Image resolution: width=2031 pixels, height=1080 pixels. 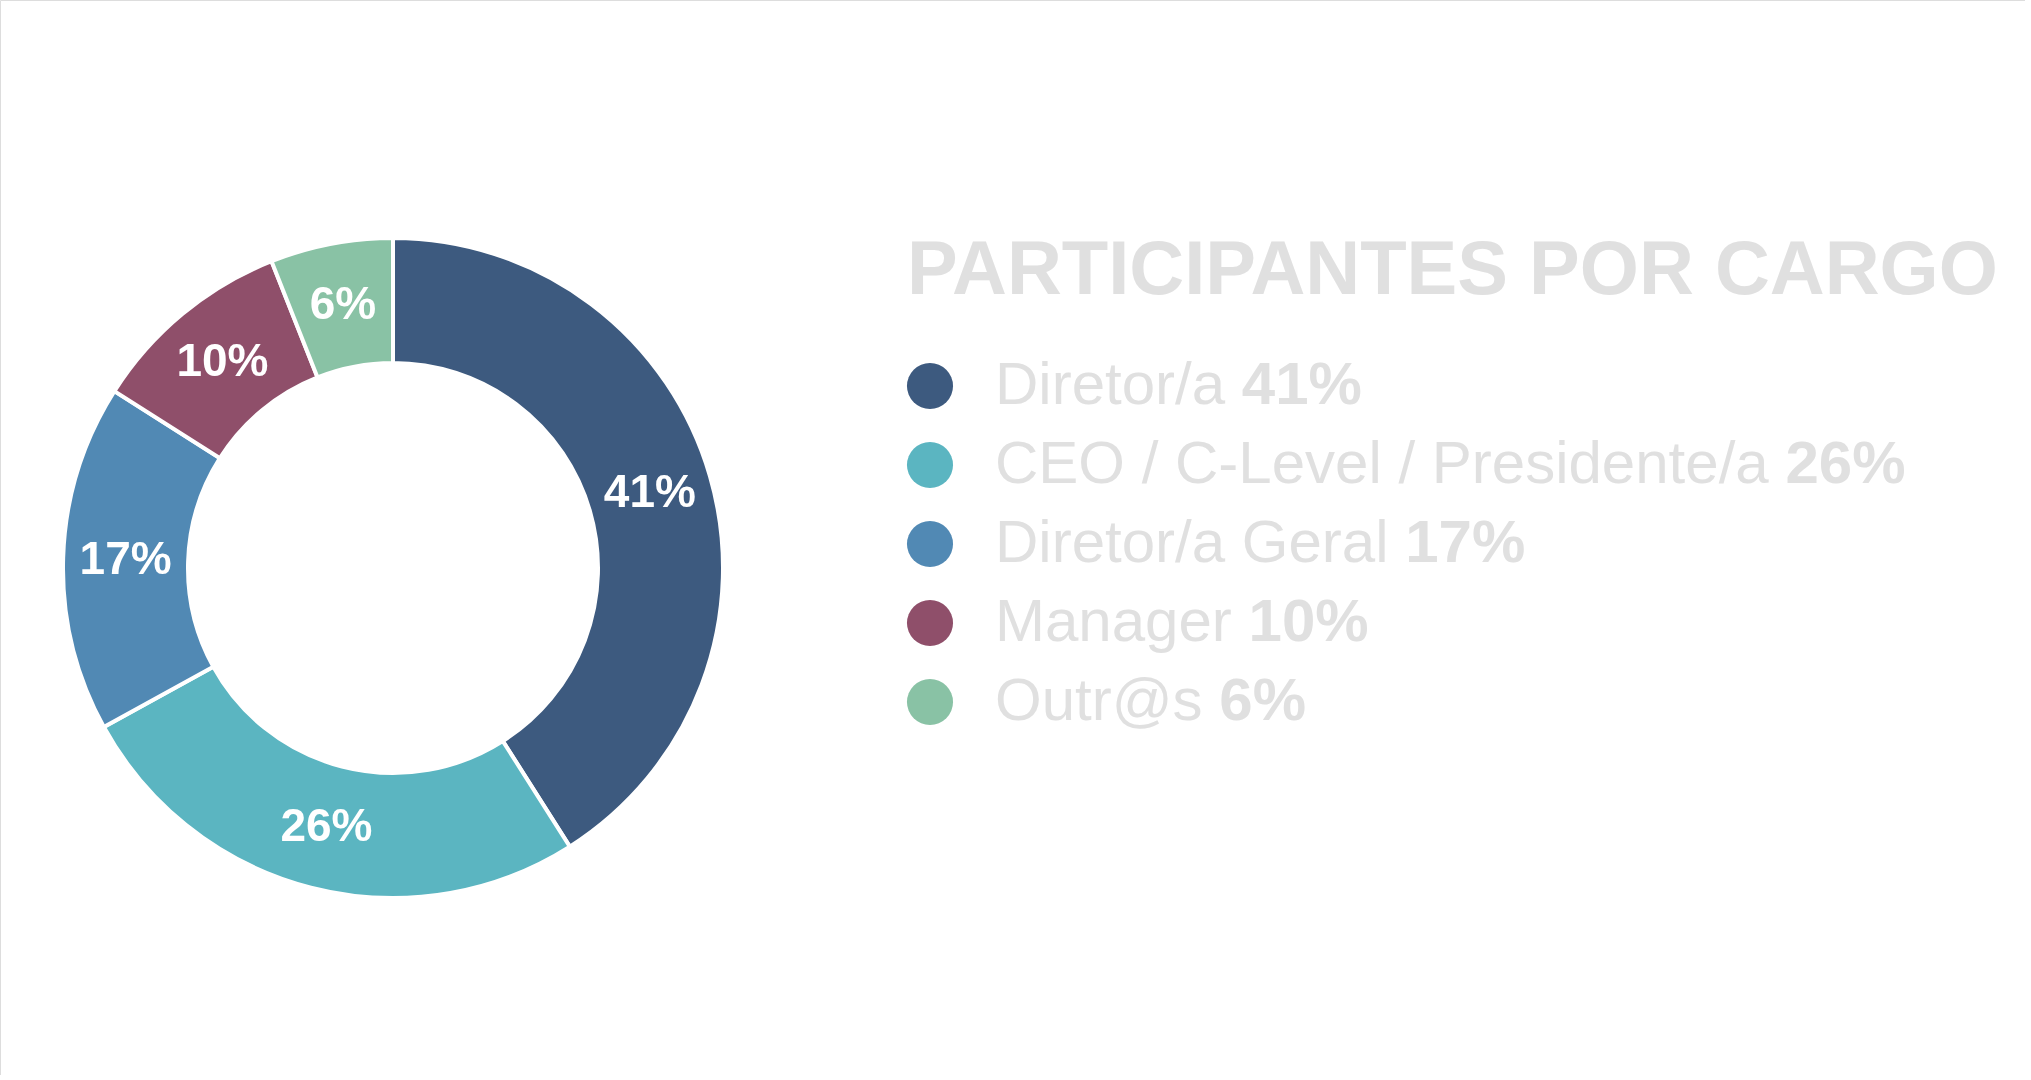 What do you see at coordinates (343, 303) in the screenshot?
I see `data-label: 6%` at bounding box center [343, 303].